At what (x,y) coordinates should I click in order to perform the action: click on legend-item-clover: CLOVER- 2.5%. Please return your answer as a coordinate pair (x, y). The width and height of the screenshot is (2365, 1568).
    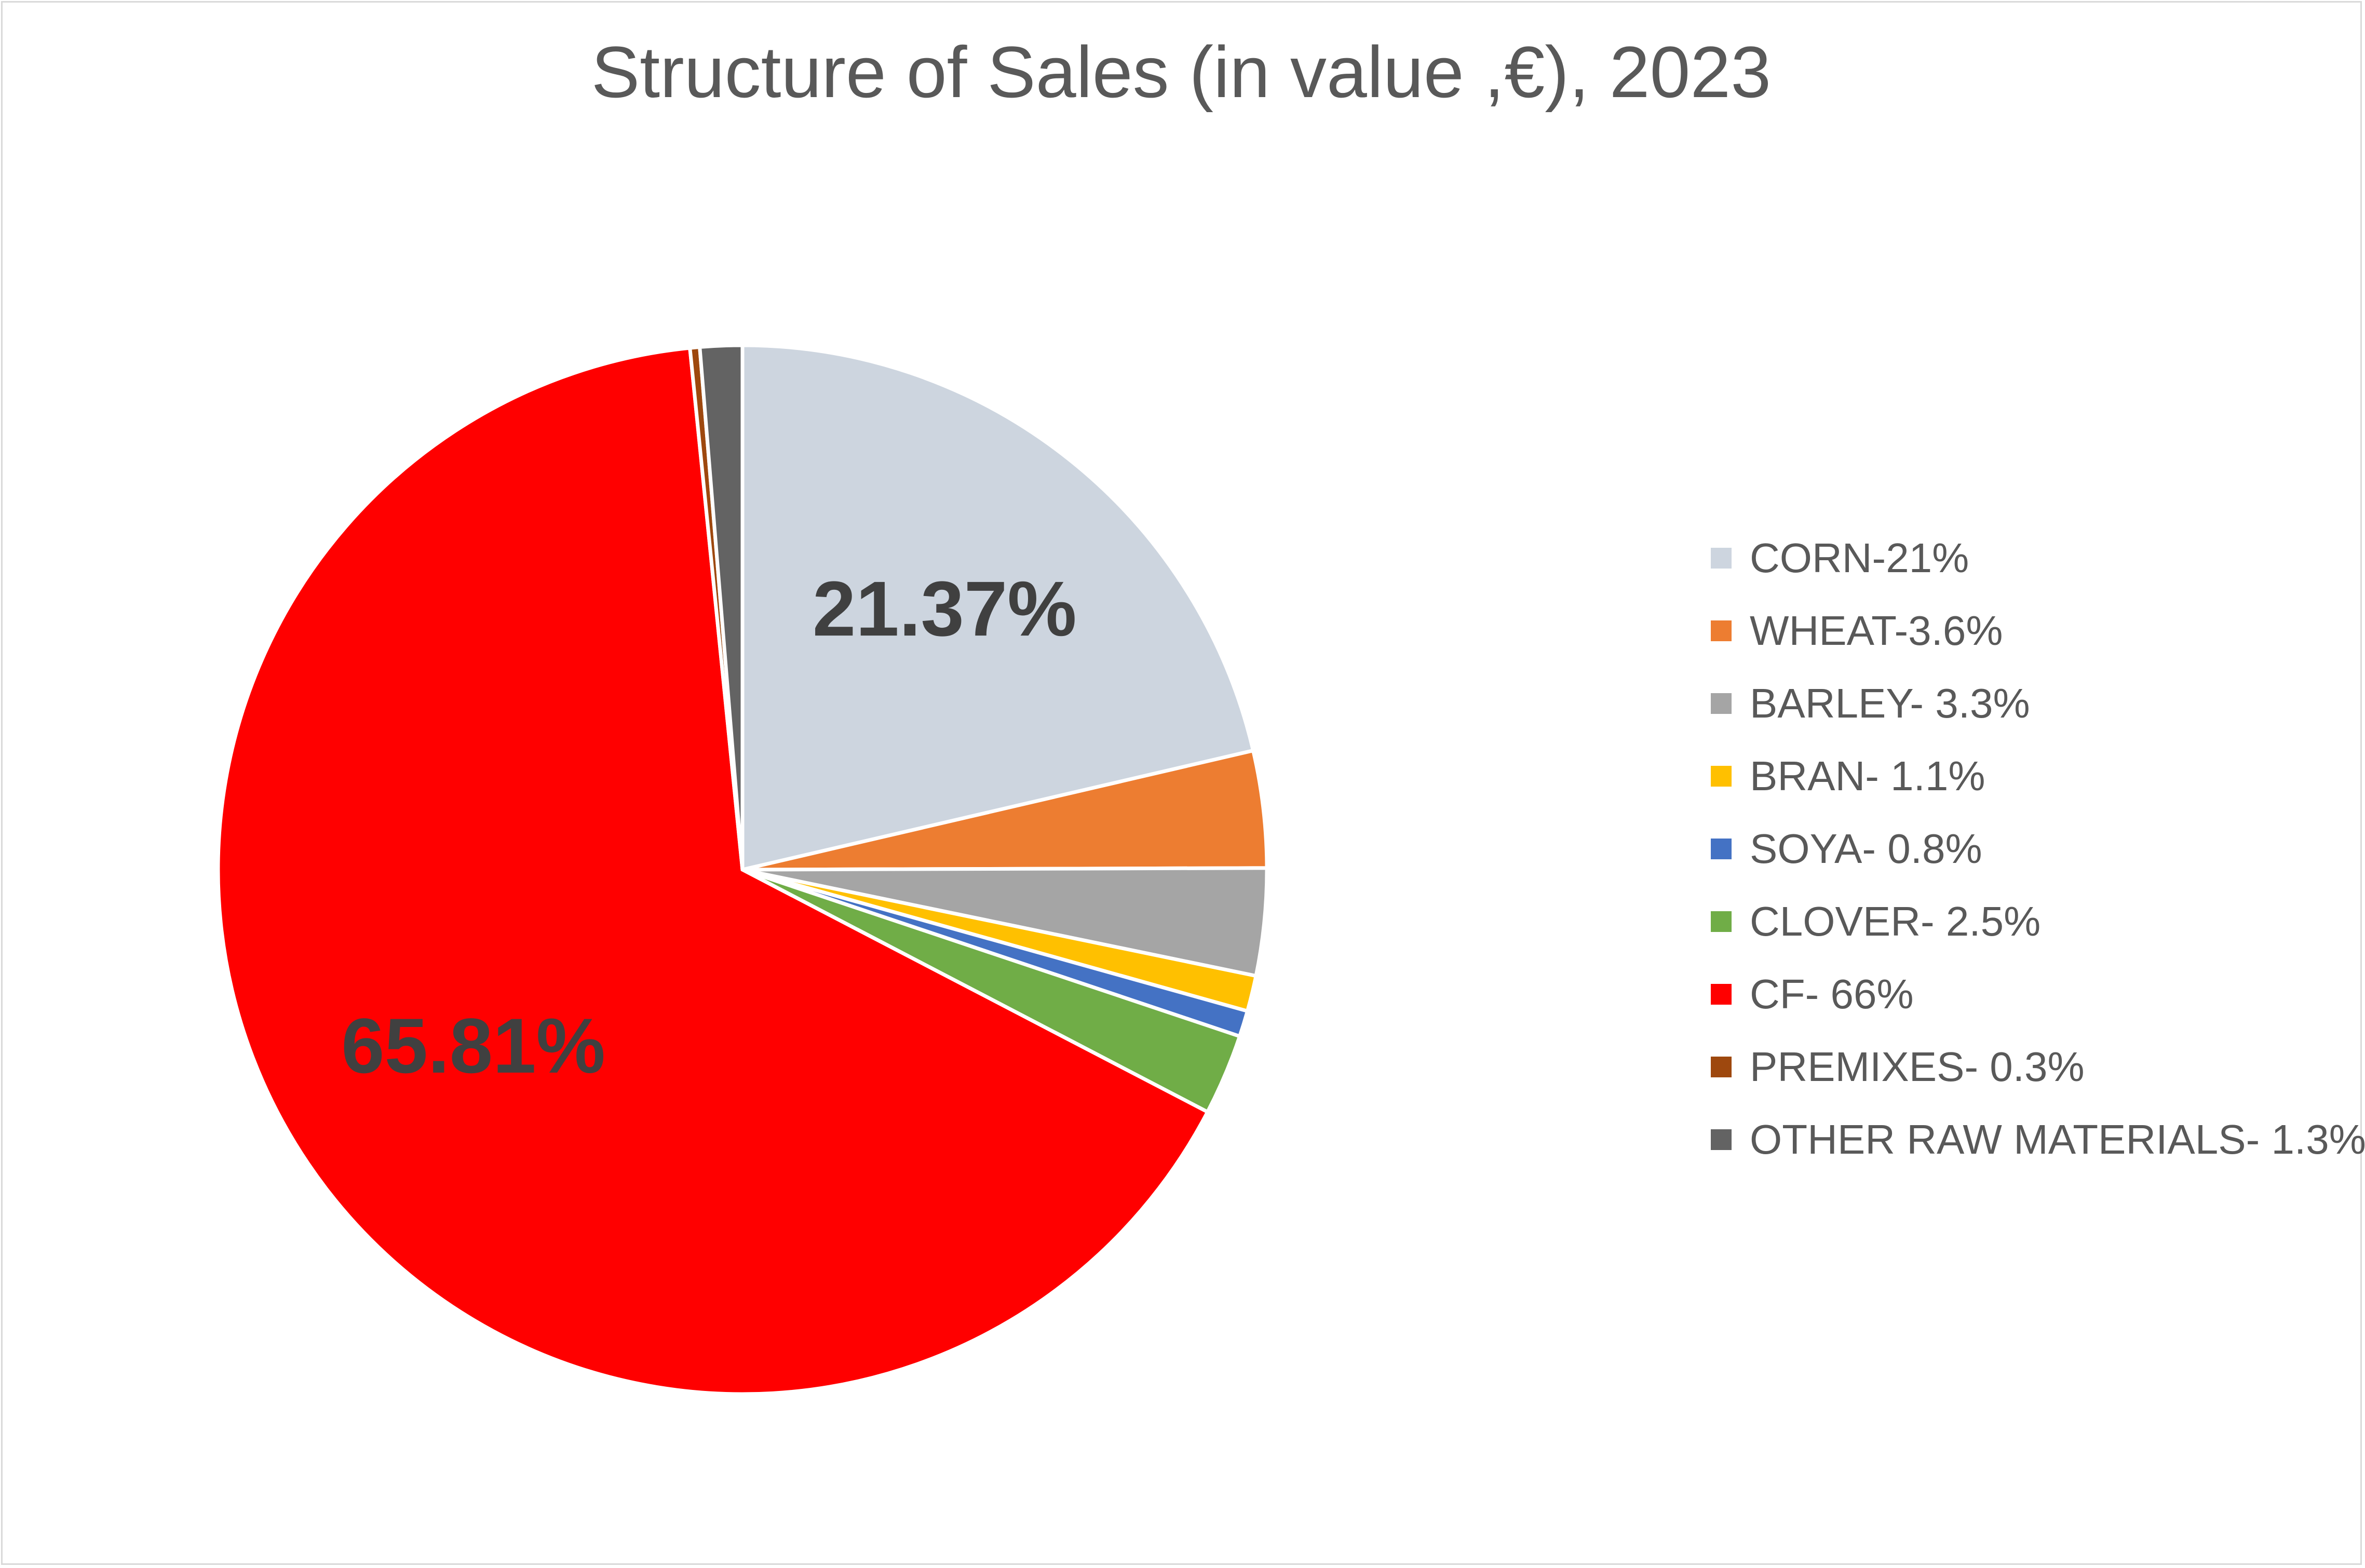
    Looking at the image, I should click on (2035, 921).